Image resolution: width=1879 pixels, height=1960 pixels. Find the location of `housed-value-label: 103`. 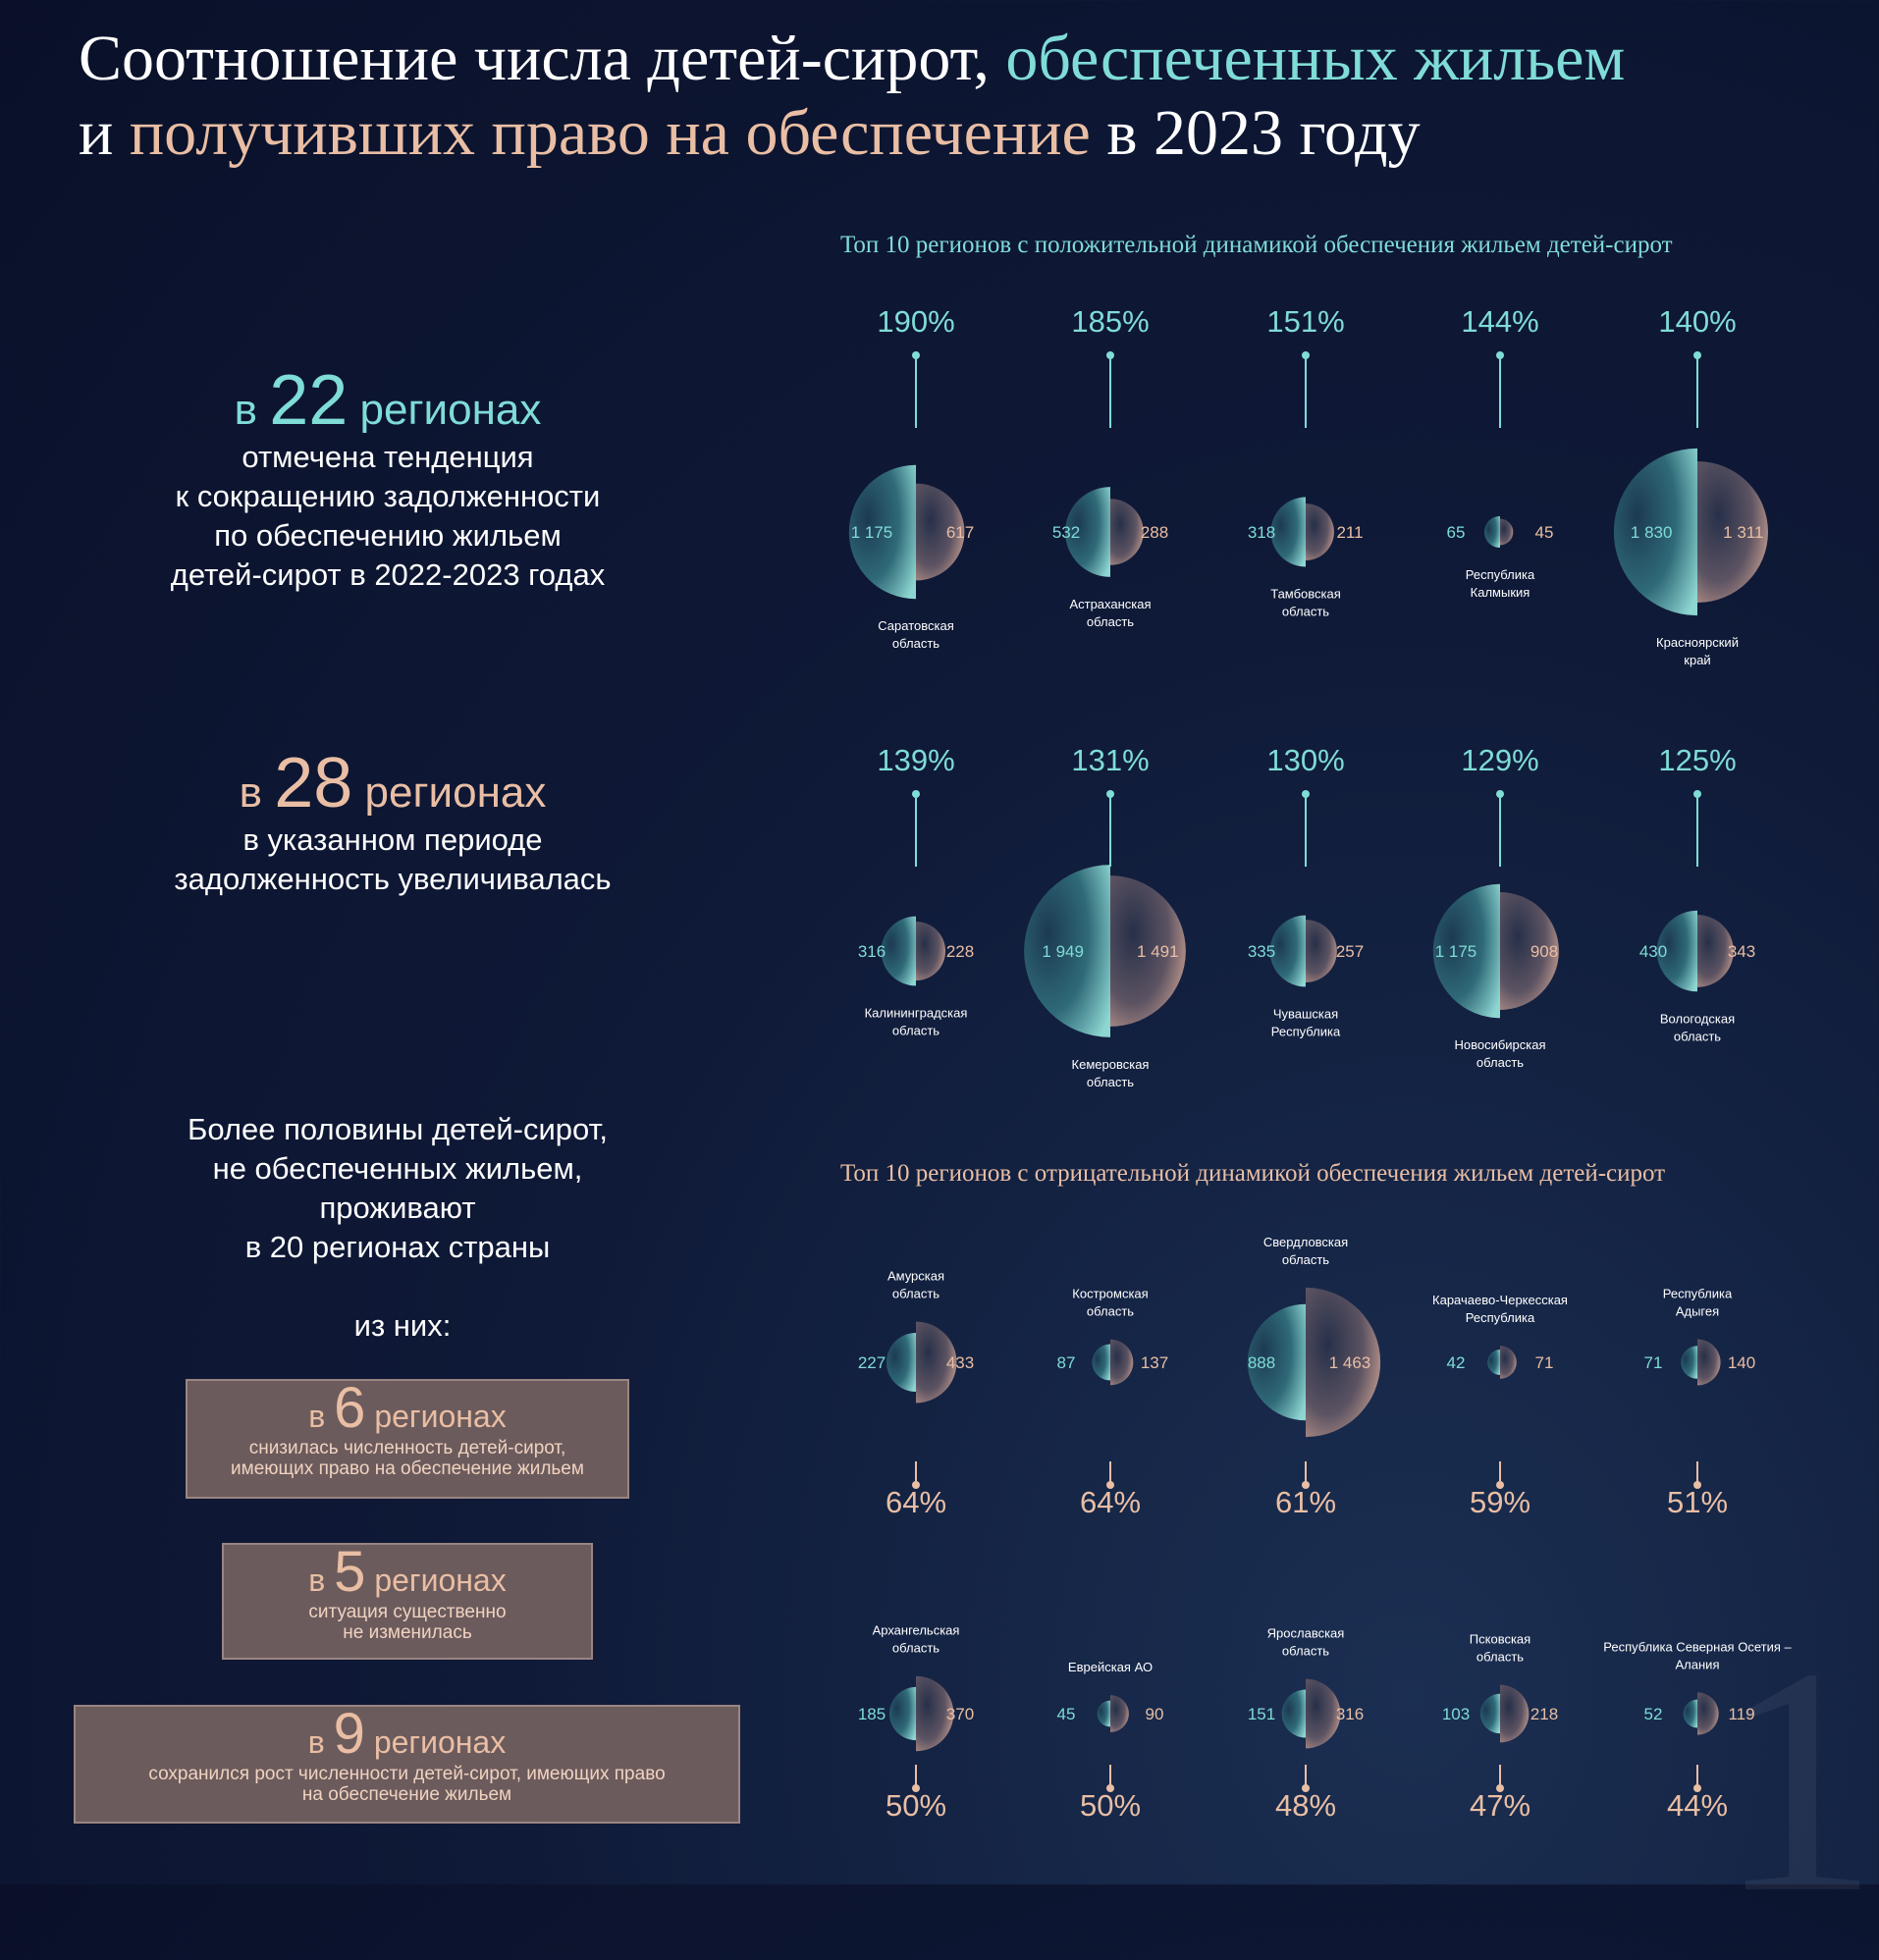

housed-value-label: 103 is located at coordinates (1456, 1714).